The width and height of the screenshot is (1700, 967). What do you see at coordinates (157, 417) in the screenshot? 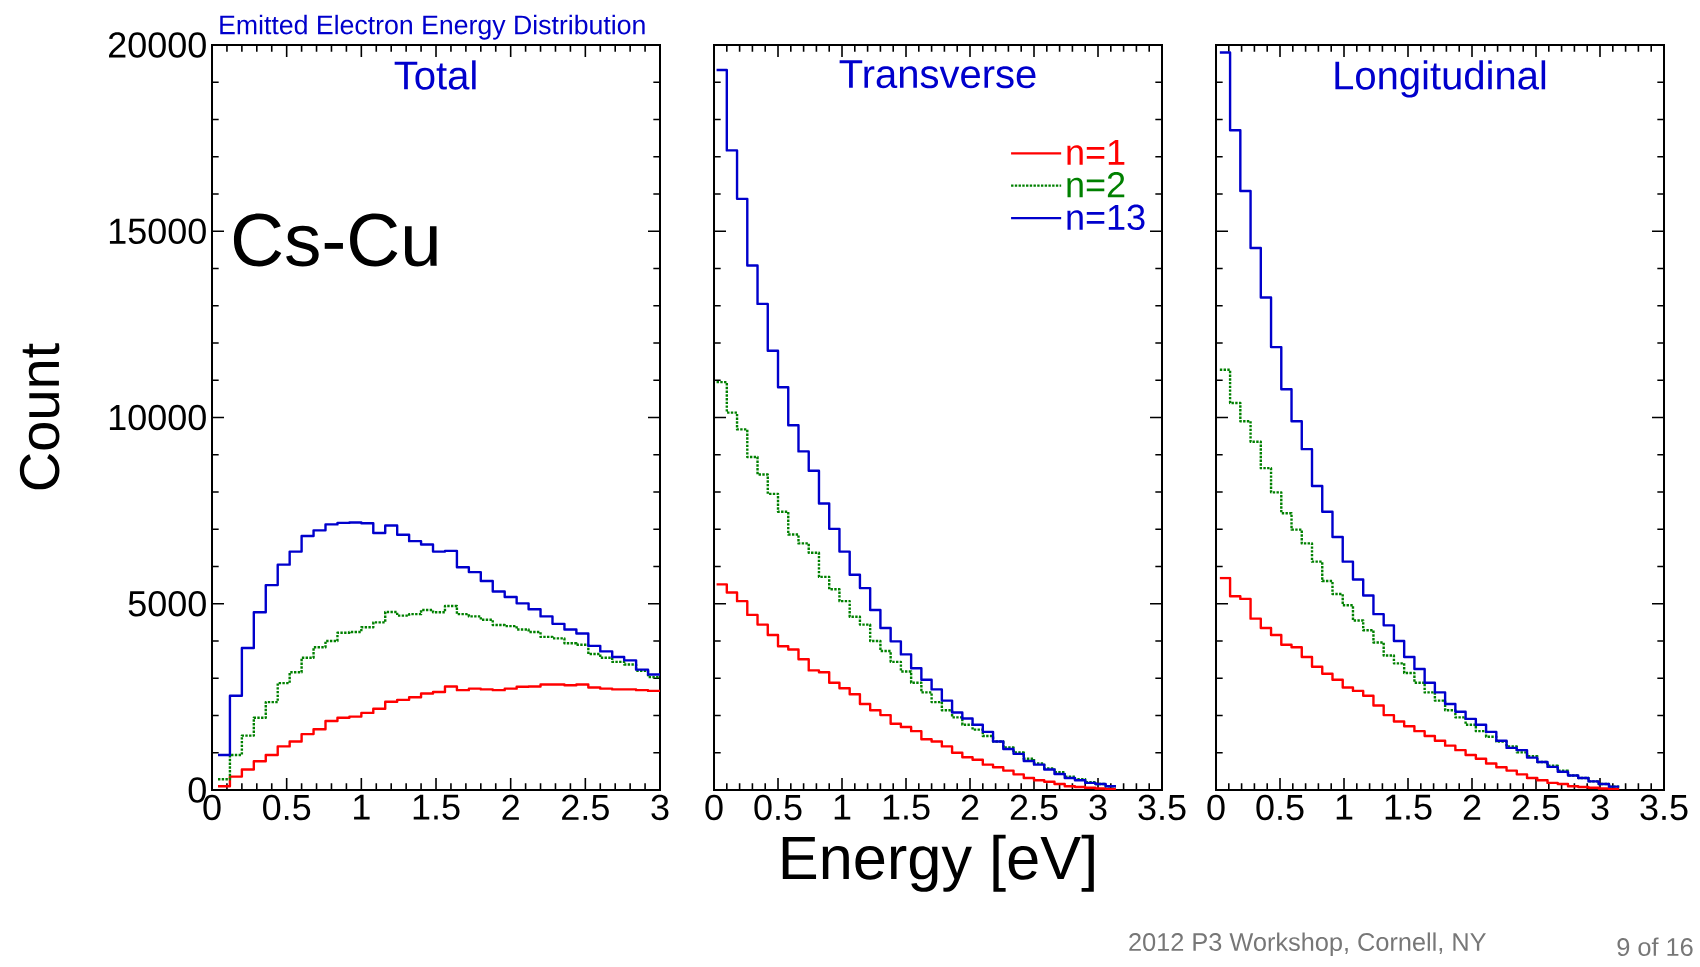
I see `y-tick-label: 10000` at bounding box center [157, 417].